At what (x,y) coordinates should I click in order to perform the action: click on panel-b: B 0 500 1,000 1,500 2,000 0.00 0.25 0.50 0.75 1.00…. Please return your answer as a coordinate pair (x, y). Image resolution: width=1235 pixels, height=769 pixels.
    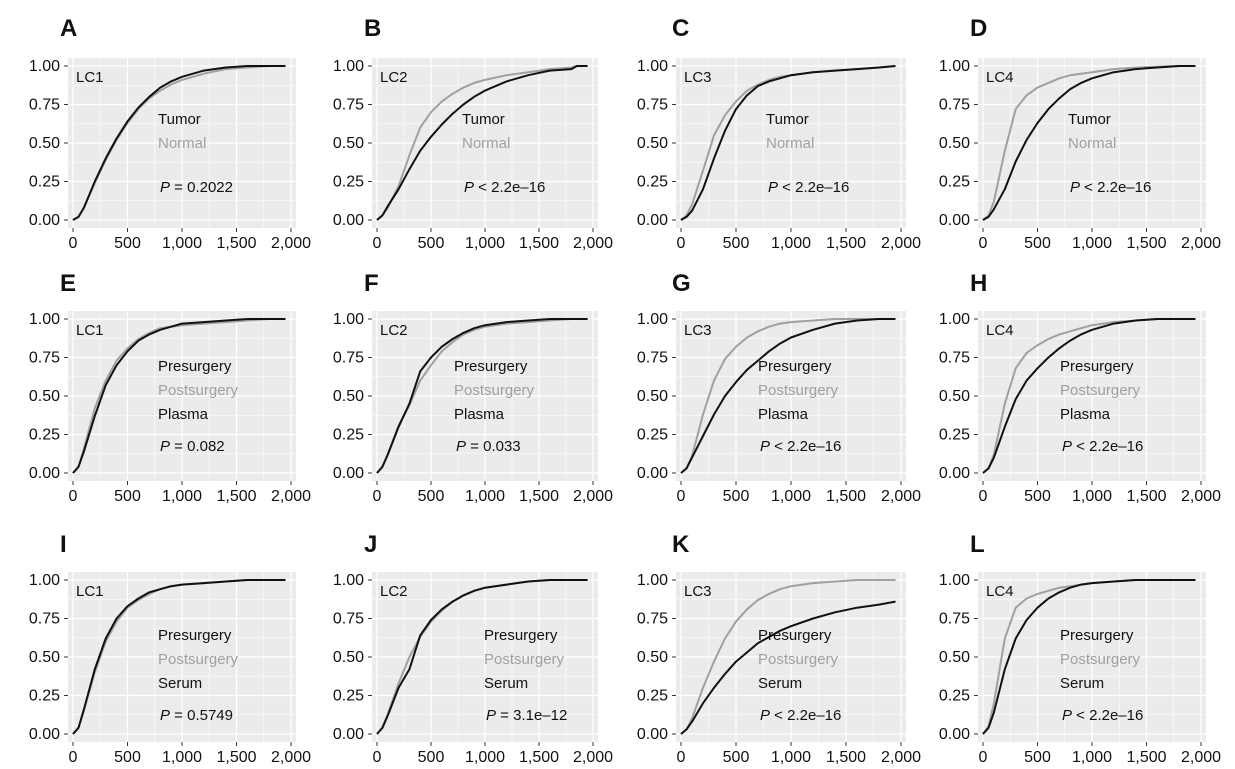
    Looking at the image, I should click on (473, 133).